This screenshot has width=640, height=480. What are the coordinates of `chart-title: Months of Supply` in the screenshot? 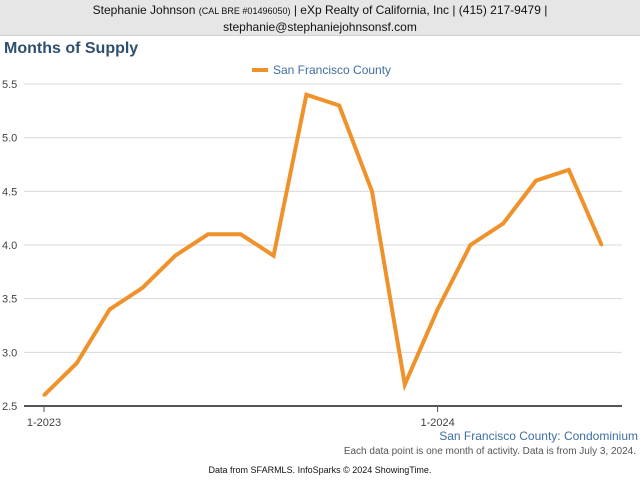 It's located at (71, 48).